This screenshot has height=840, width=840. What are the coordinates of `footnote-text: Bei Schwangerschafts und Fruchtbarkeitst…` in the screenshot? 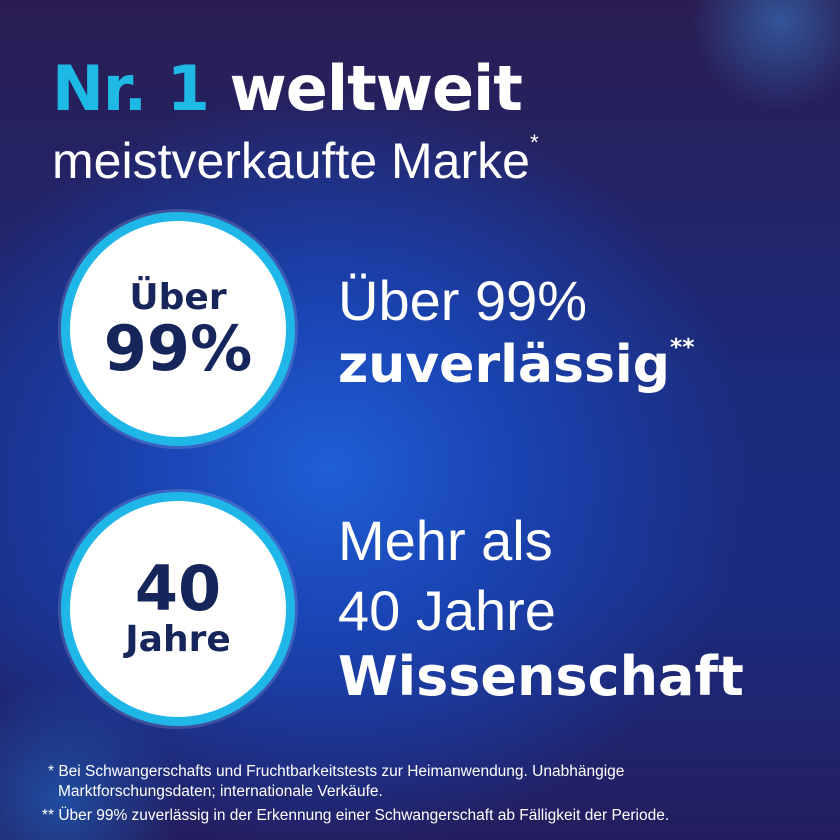 It's located at (341, 771).